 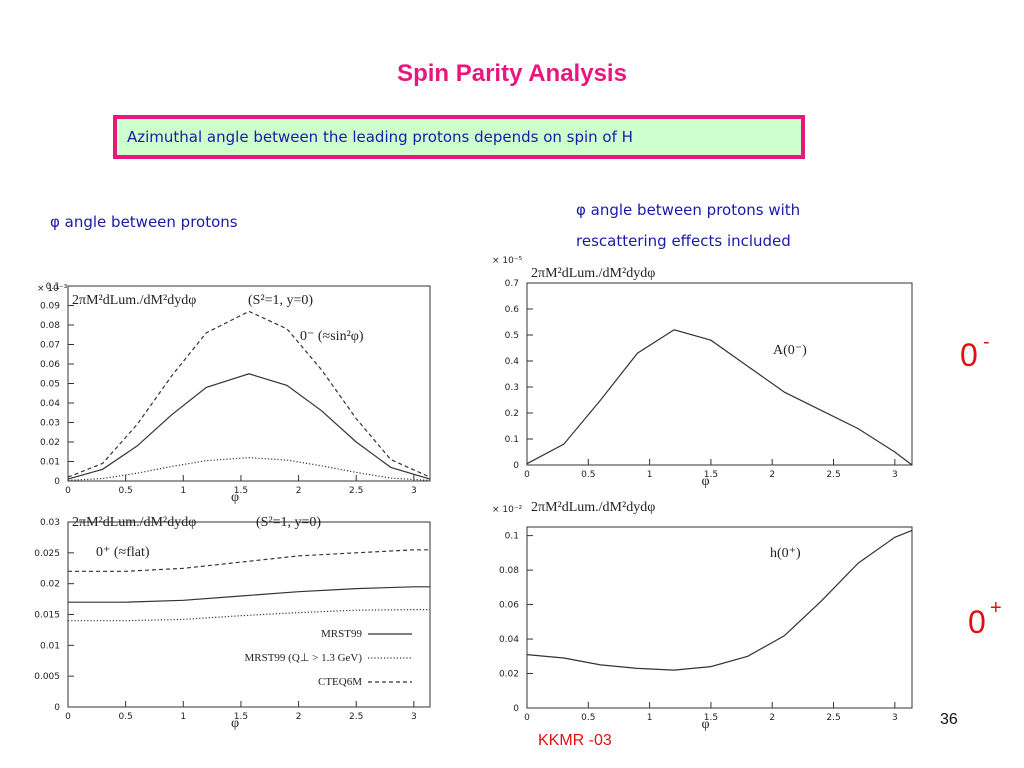 I want to click on y-tick-label: 0.05, so click(x=50, y=385).